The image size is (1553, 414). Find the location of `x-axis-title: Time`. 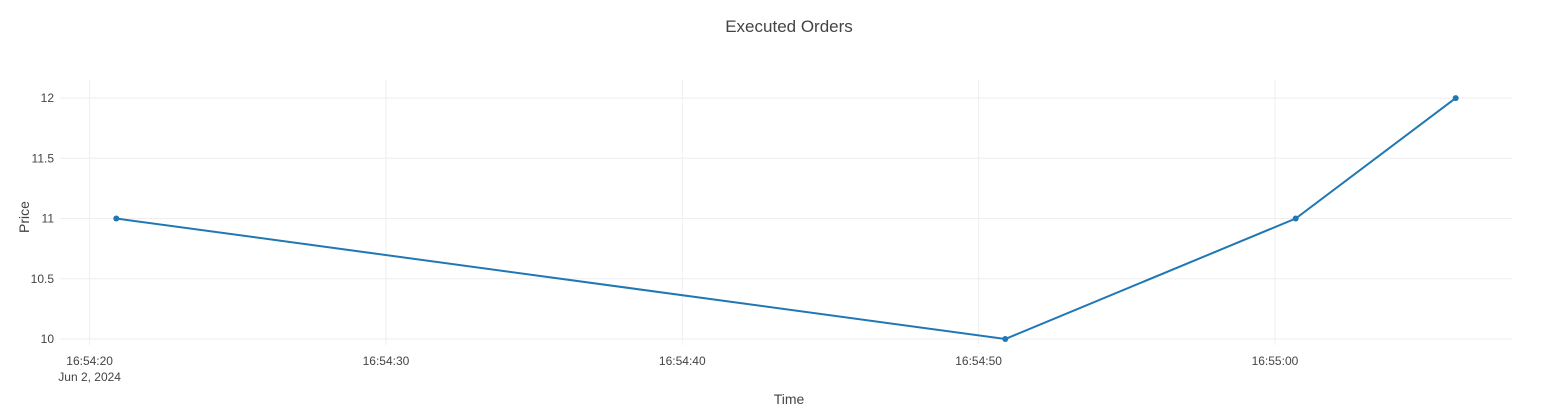

x-axis-title: Time is located at coordinates (789, 399).